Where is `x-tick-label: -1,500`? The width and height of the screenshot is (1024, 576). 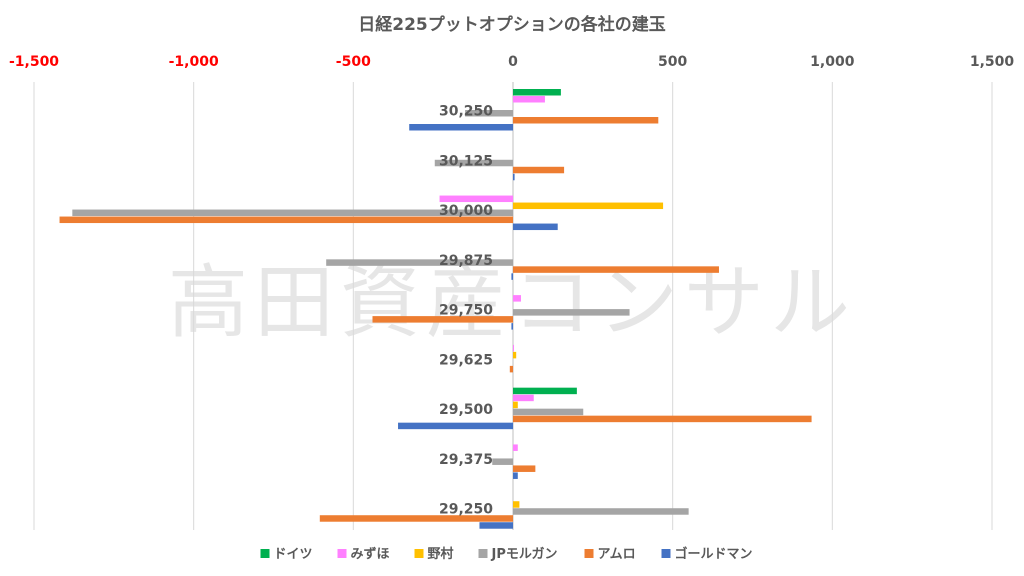
x-tick-label: -1,500 is located at coordinates (34, 62).